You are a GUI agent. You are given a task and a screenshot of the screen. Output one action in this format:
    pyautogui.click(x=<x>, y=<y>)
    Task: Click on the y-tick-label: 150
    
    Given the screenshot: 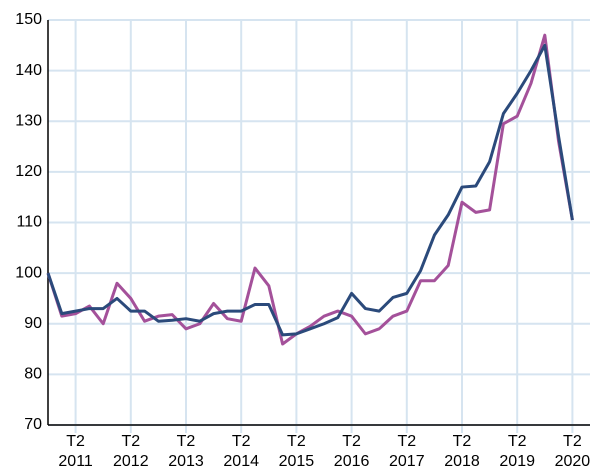 What is the action you would take?
    pyautogui.click(x=28, y=19)
    